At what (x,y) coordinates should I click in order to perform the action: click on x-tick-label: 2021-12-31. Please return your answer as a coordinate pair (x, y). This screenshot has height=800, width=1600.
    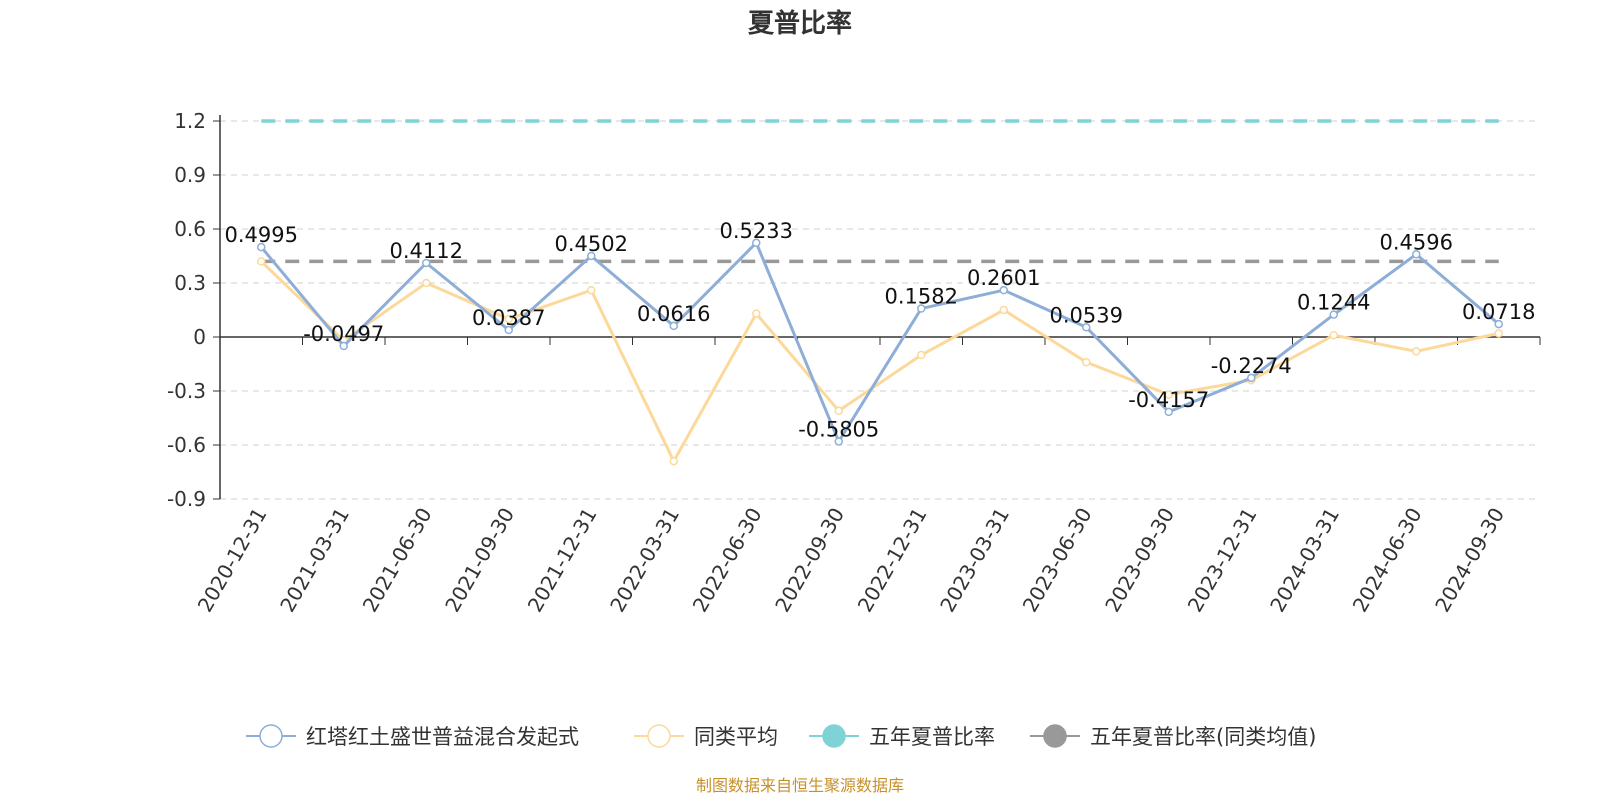
    Looking at the image, I should click on (562, 560).